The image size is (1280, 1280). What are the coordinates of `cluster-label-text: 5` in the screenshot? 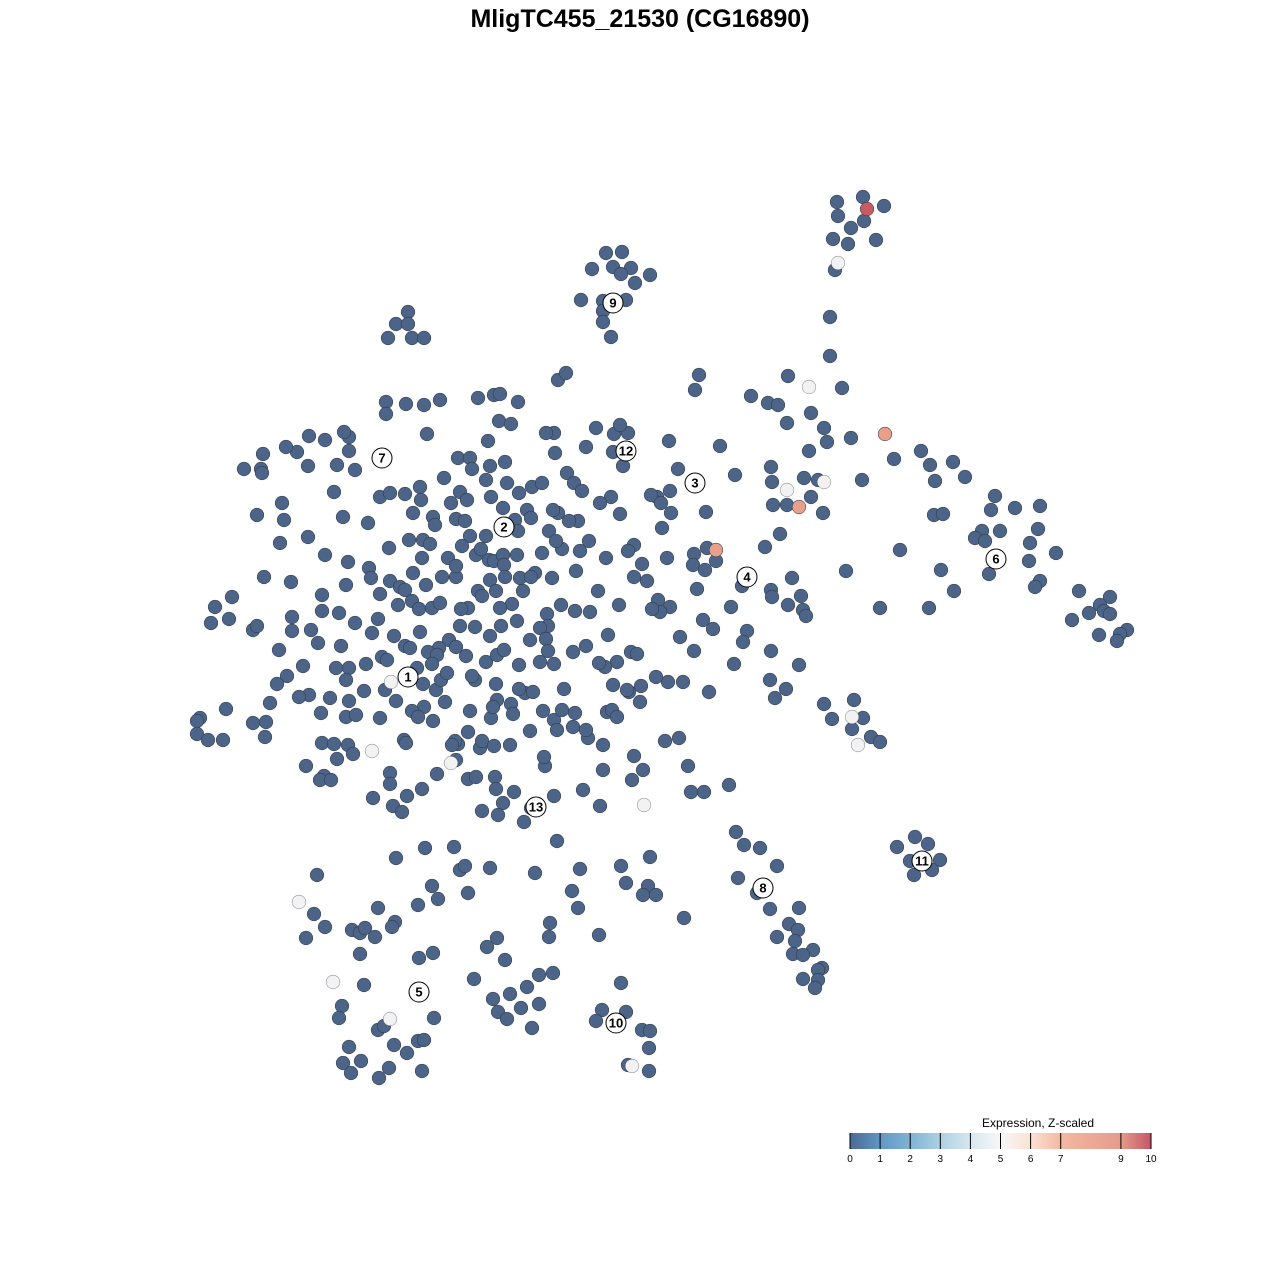 It's located at (418, 992).